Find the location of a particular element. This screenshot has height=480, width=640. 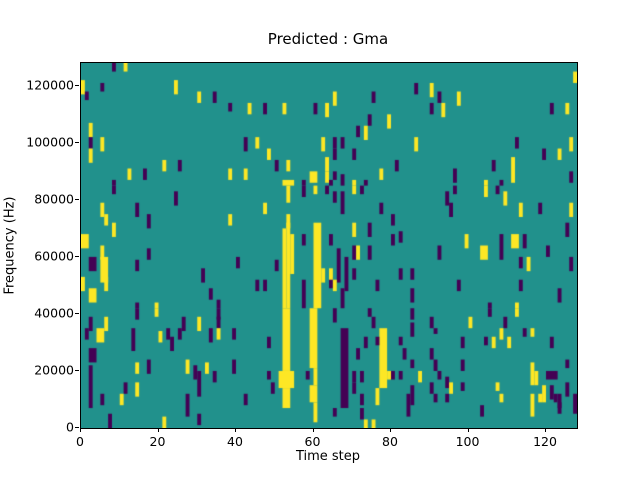

x-tick-label: 0 is located at coordinates (80, 441).